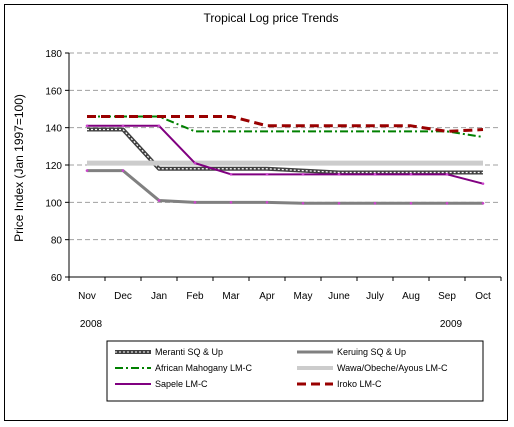 The height and width of the screenshot is (427, 514). Describe the element at coordinates (57, 278) in the screenshot. I see `y-tick-label: 60` at that location.